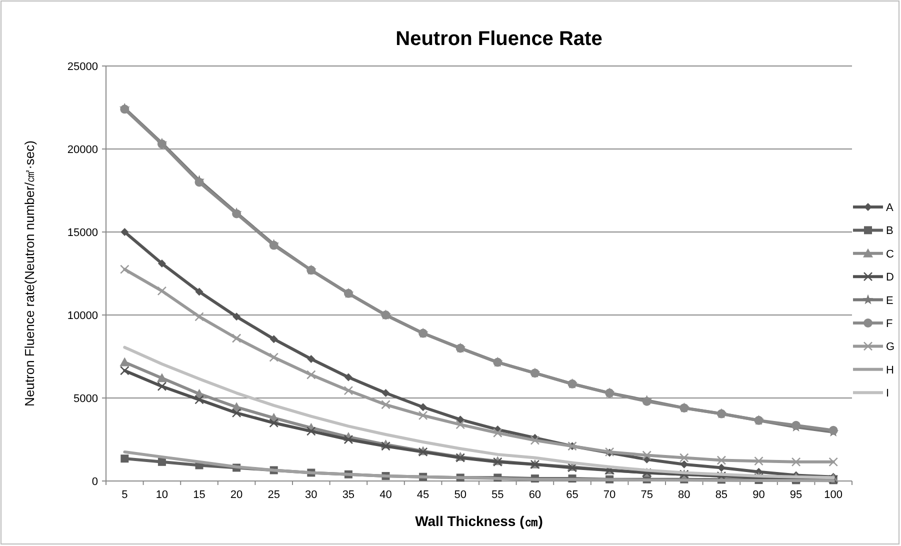 This screenshot has height=546, width=901. Describe the element at coordinates (890, 231) in the screenshot. I see `legend-label: B` at that location.